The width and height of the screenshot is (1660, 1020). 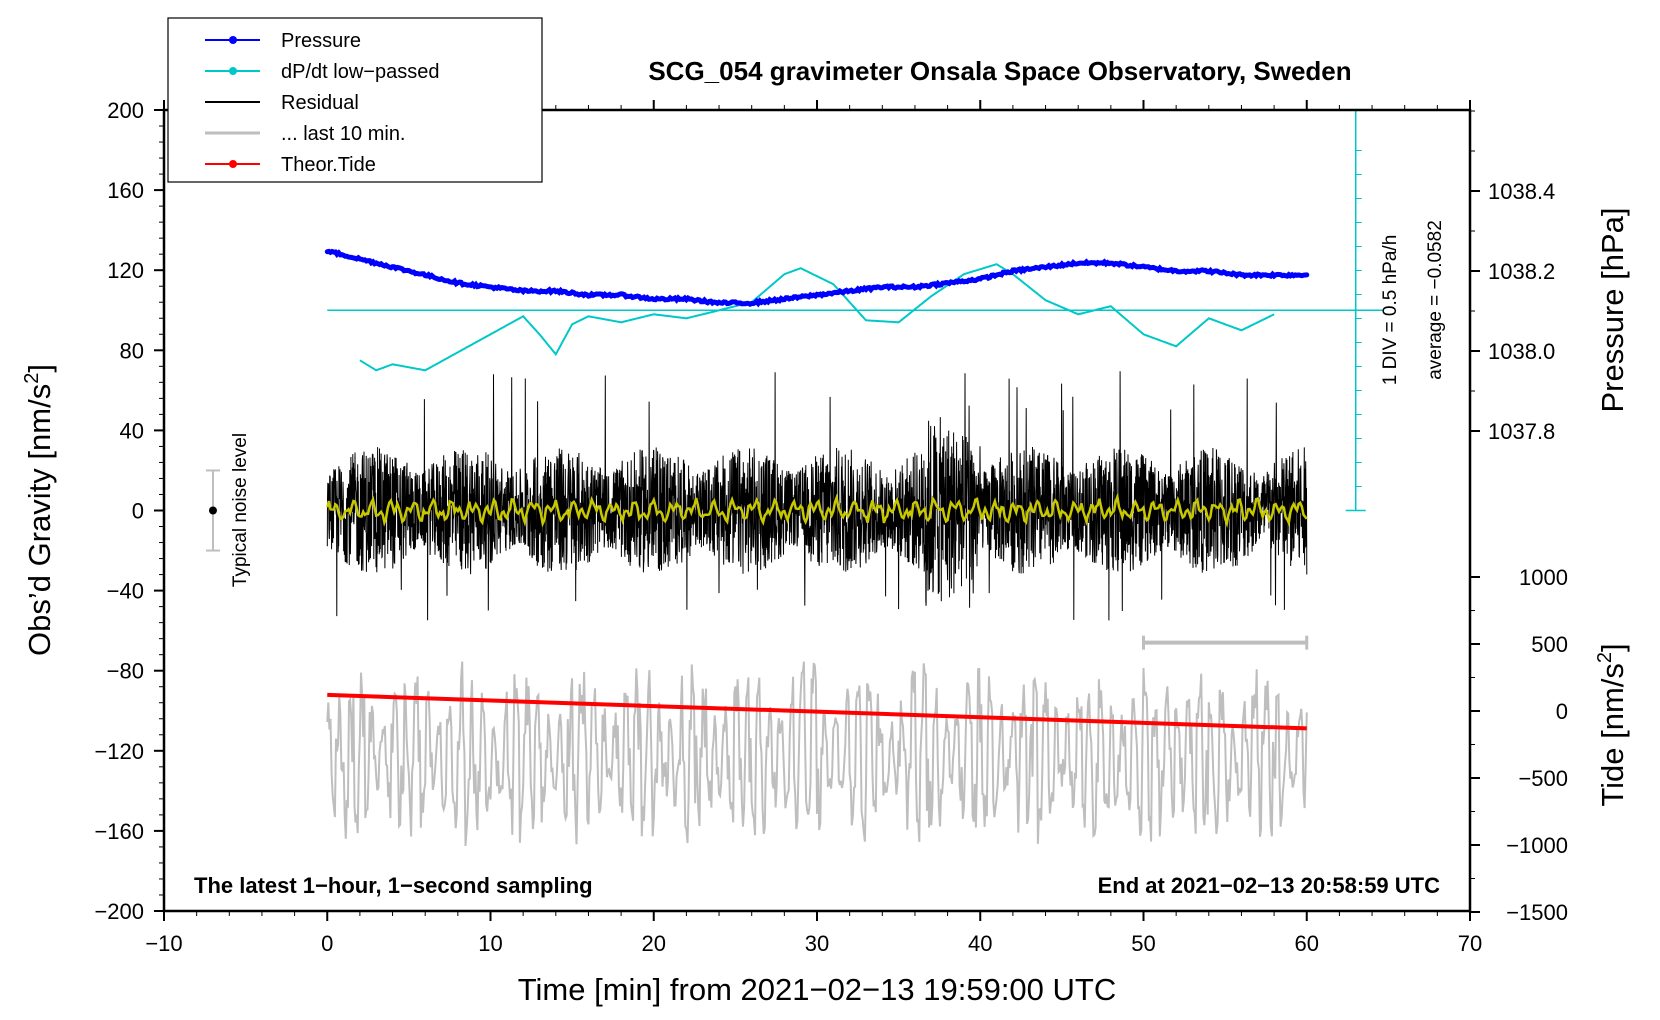 What do you see at coordinates (360, 72) in the screenshot?
I see `legend-label: dP/dt low−passed` at bounding box center [360, 72].